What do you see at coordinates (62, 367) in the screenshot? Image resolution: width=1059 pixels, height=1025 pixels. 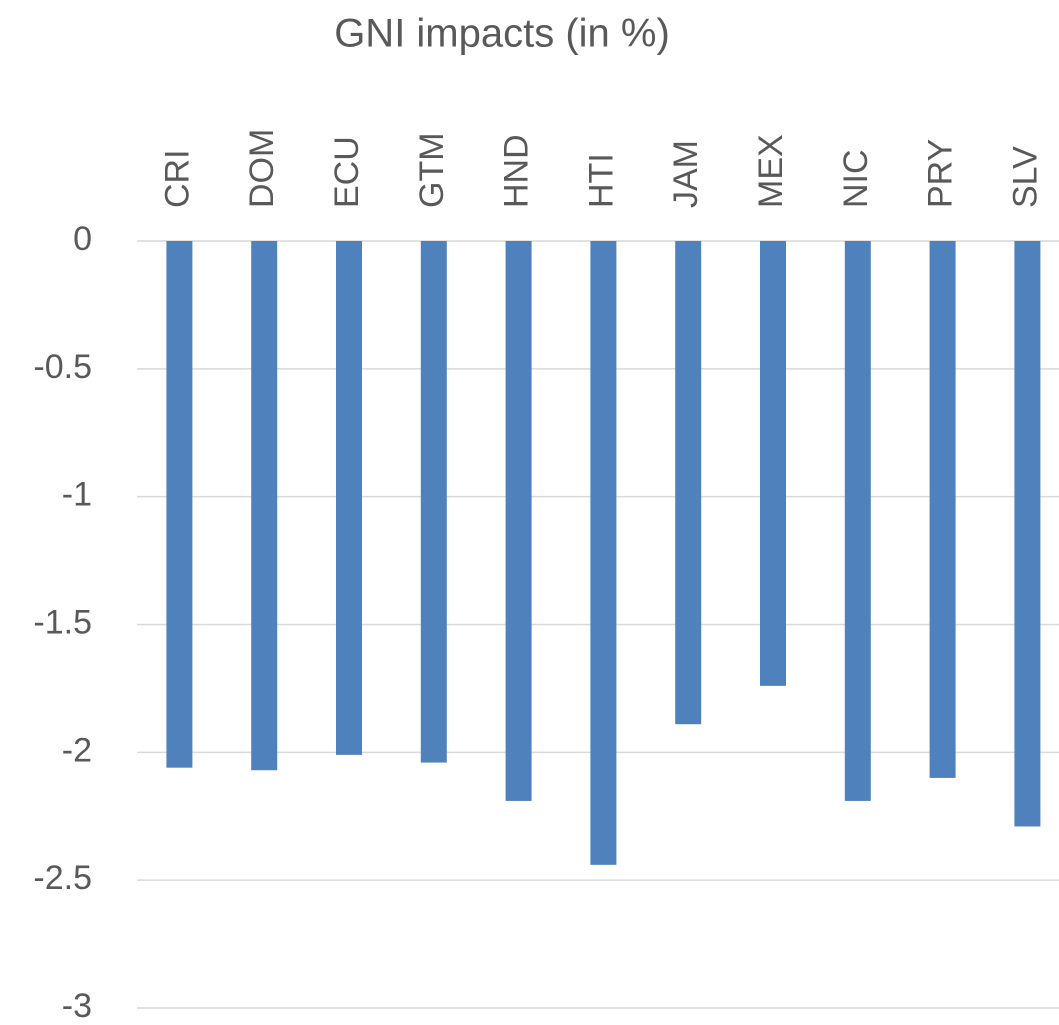 I see `y-tick-label: -0.5` at bounding box center [62, 367].